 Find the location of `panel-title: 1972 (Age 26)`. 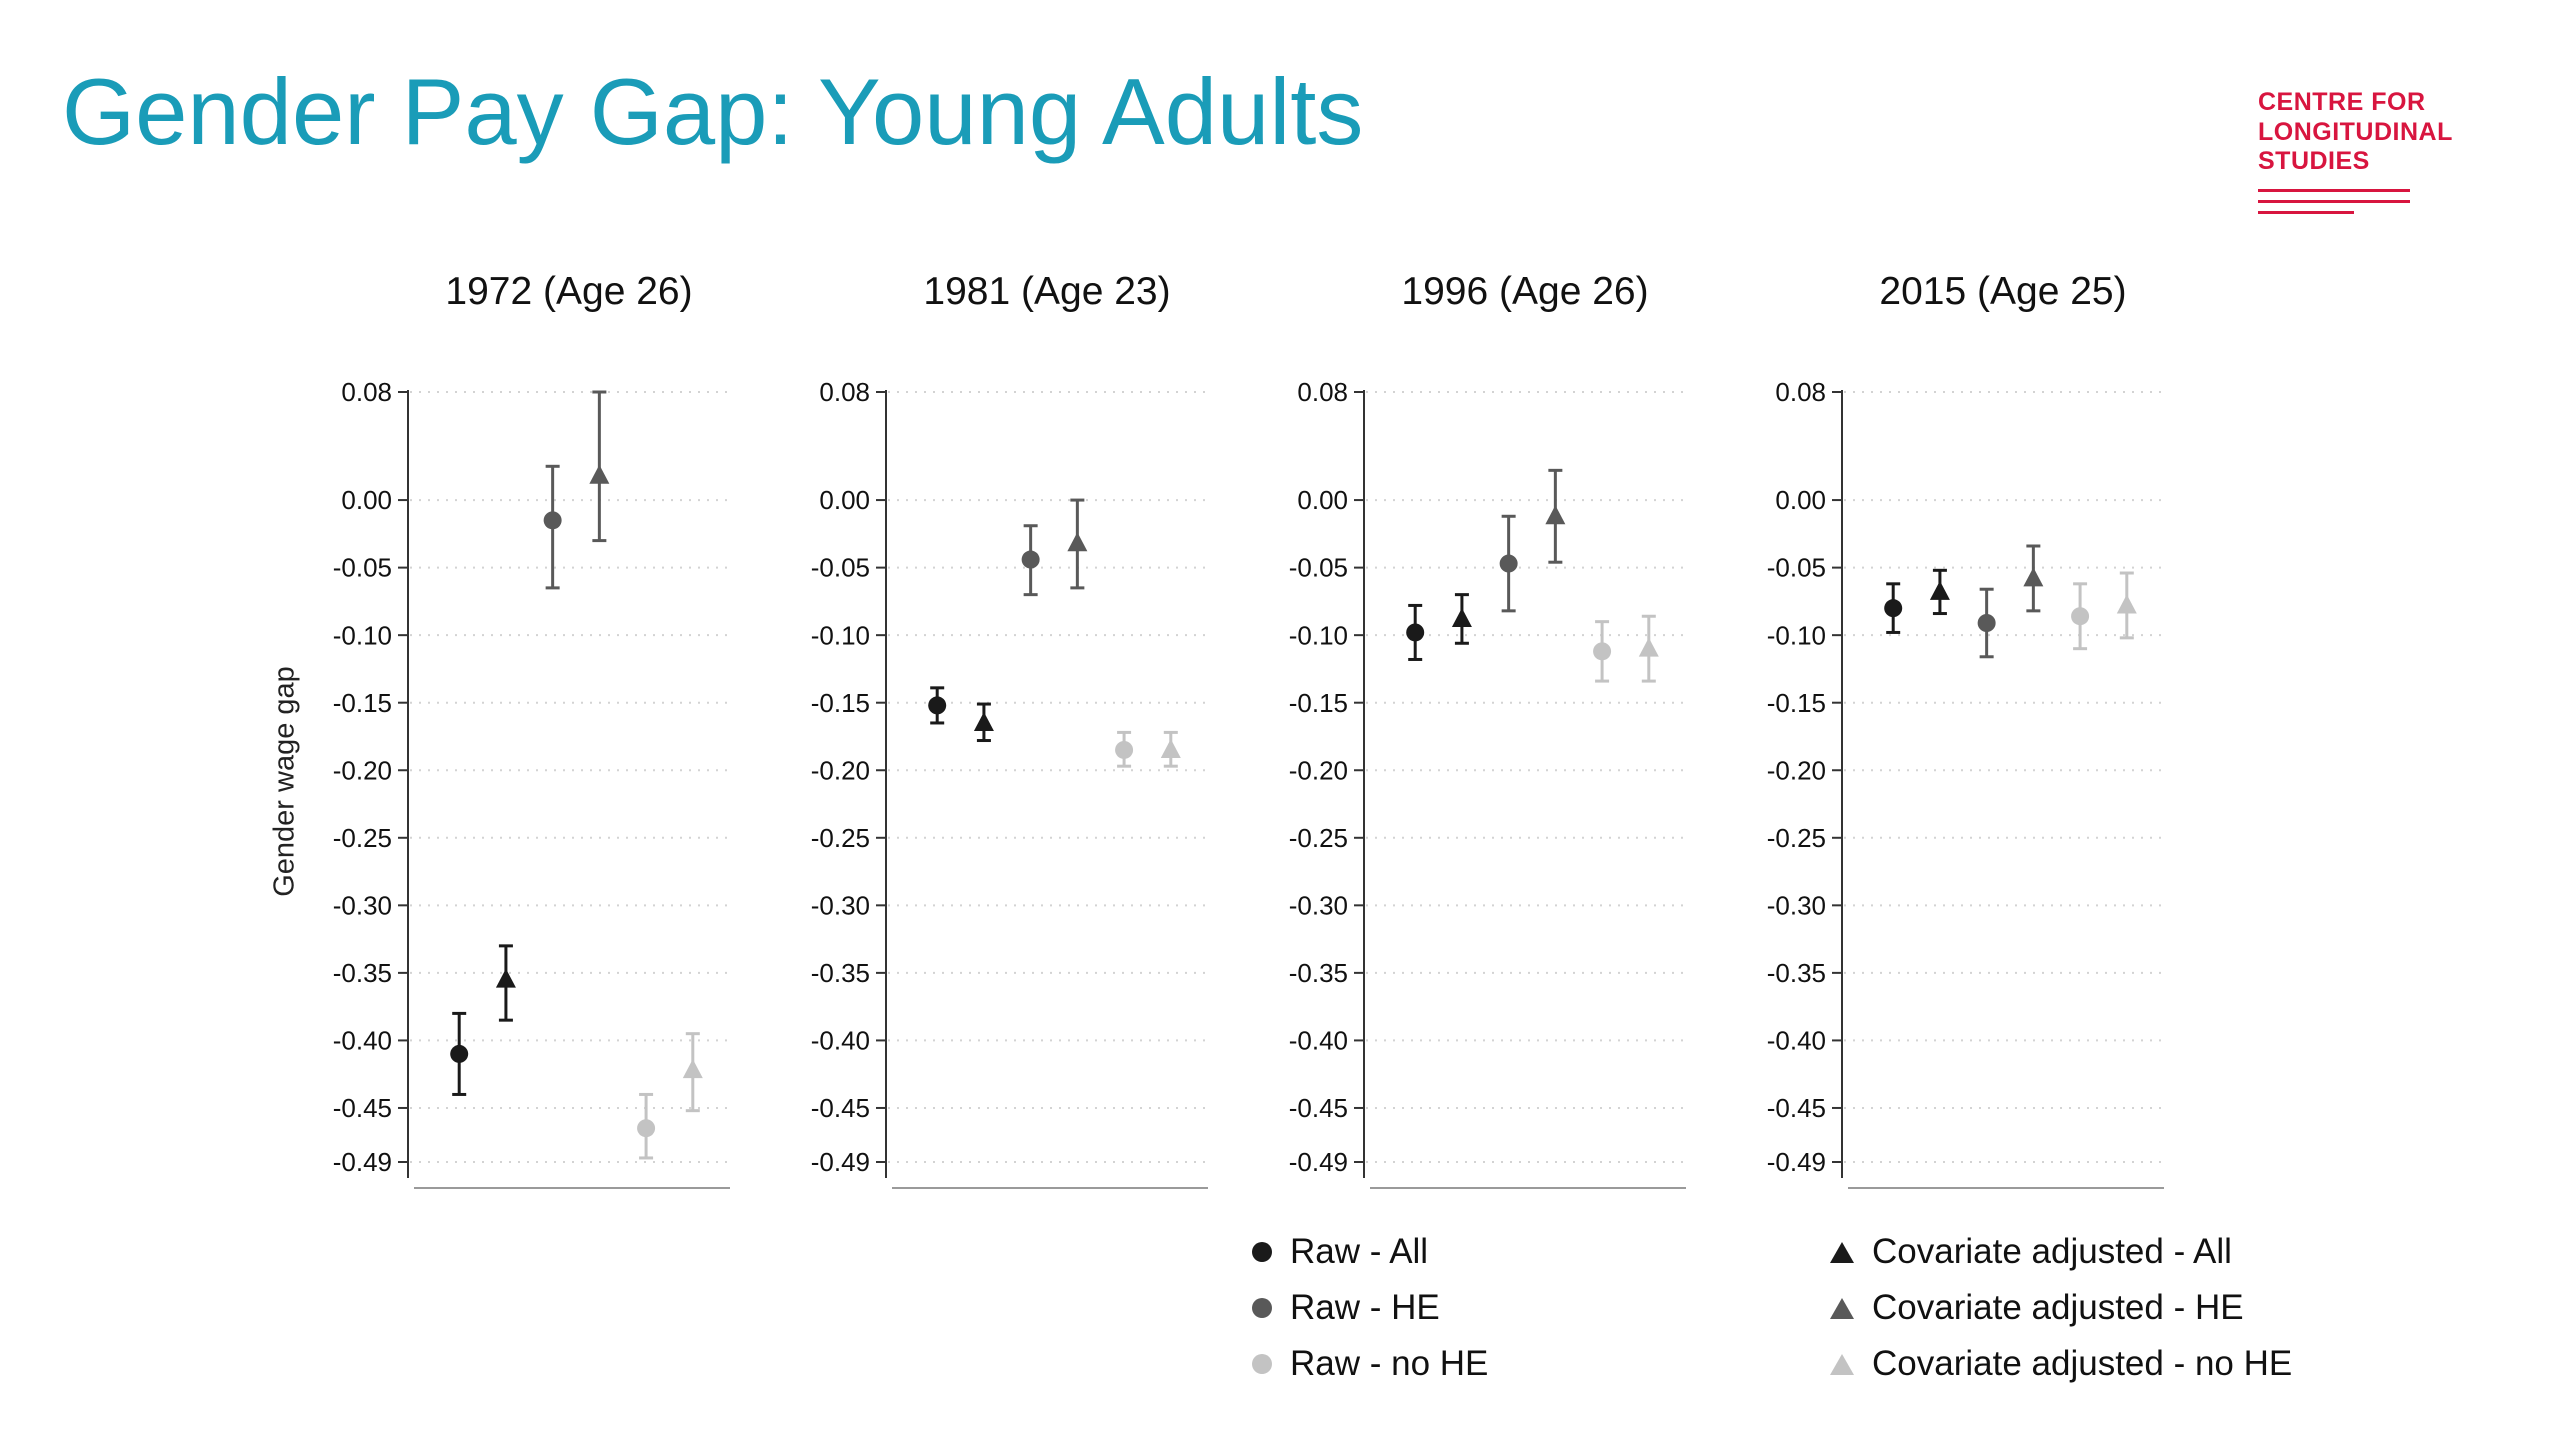

panel-title: 1972 (Age 26) is located at coordinates (569, 291).